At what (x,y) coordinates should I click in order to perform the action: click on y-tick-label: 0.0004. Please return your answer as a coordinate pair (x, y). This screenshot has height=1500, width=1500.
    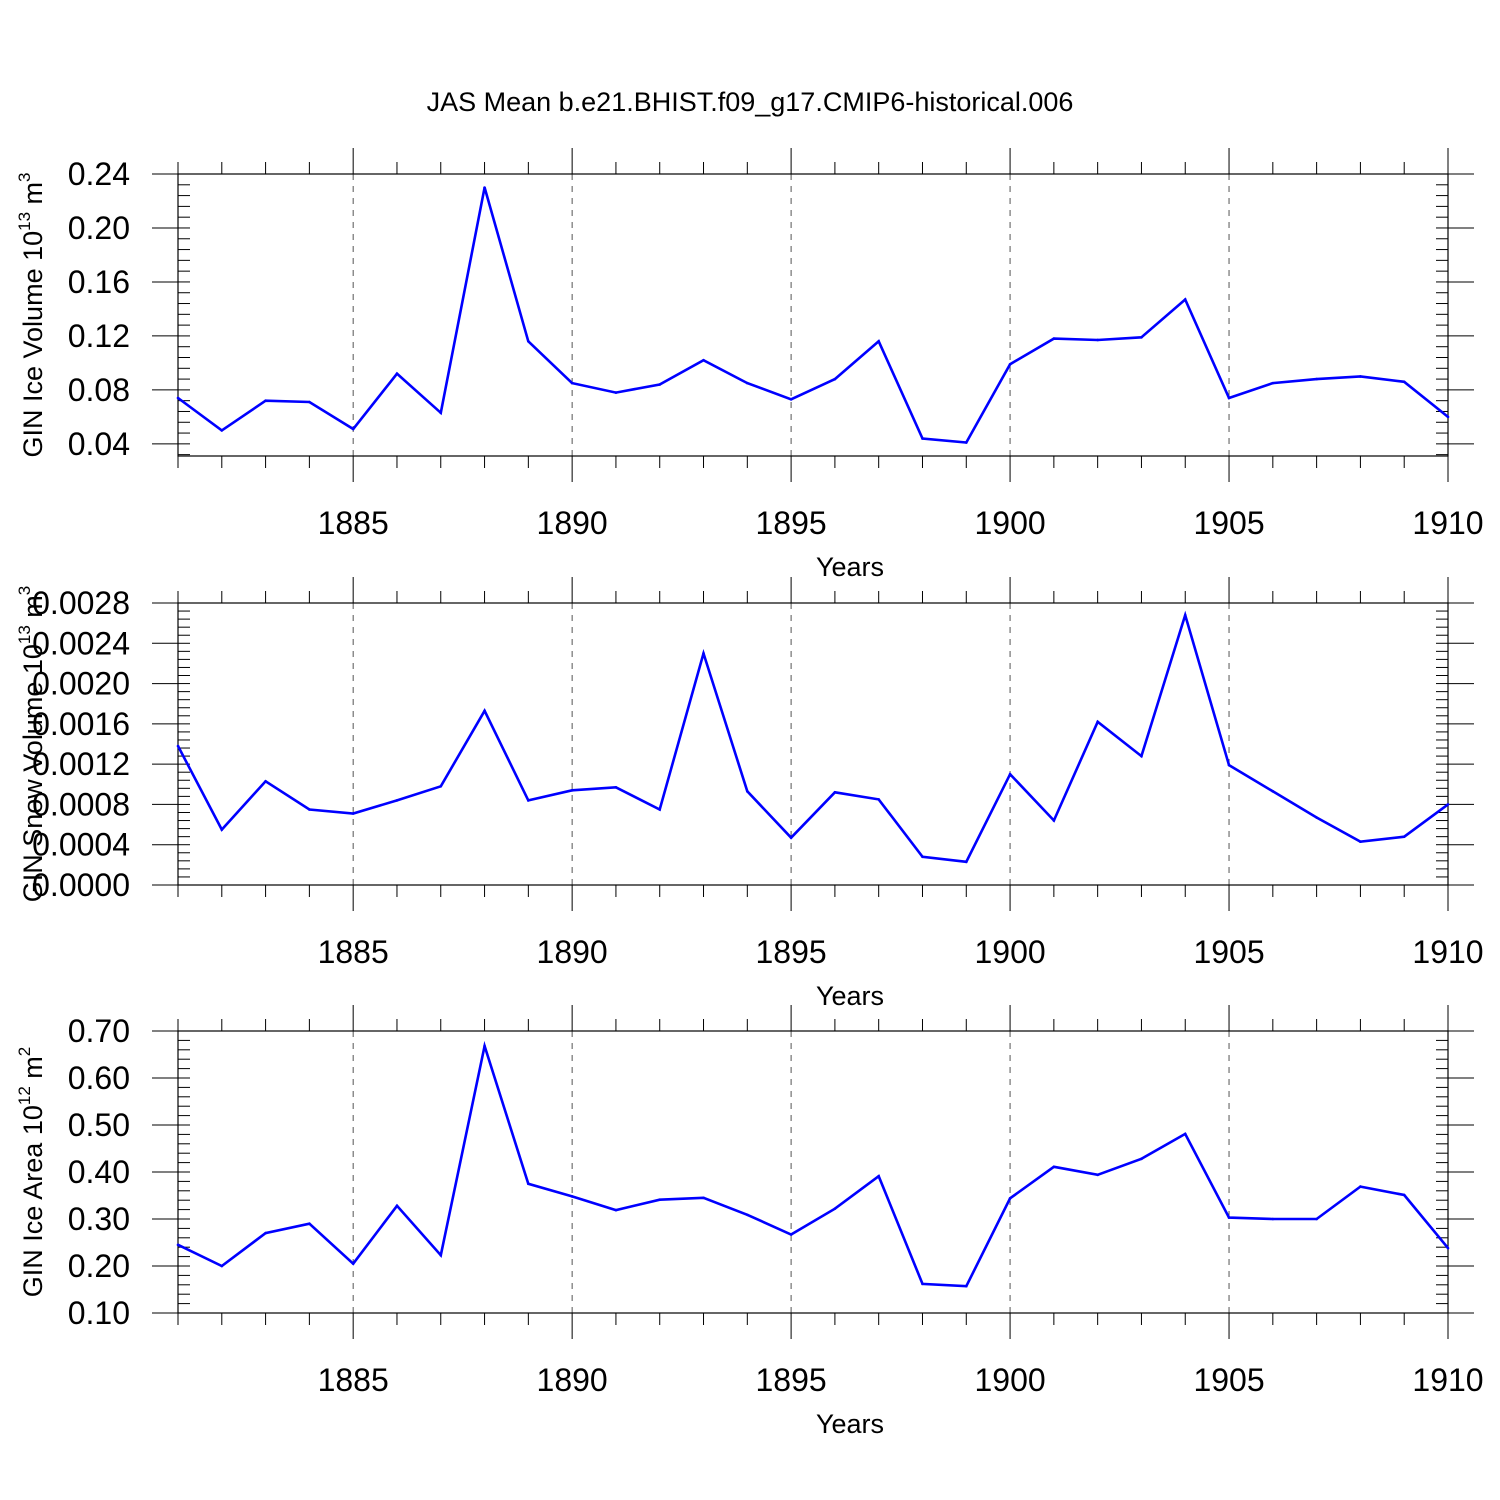
    Looking at the image, I should click on (81, 845).